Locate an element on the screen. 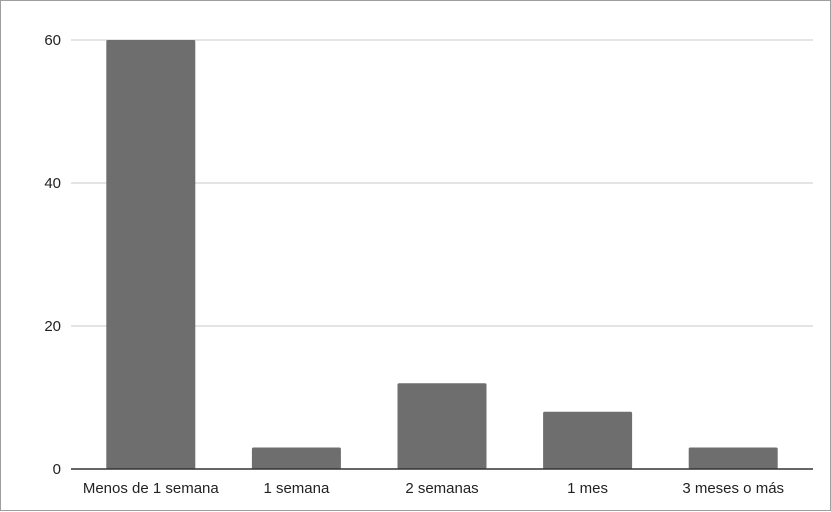 This screenshot has height=512, width=831. y-tick-labels: 0 20 40 60 is located at coordinates (52, 255).